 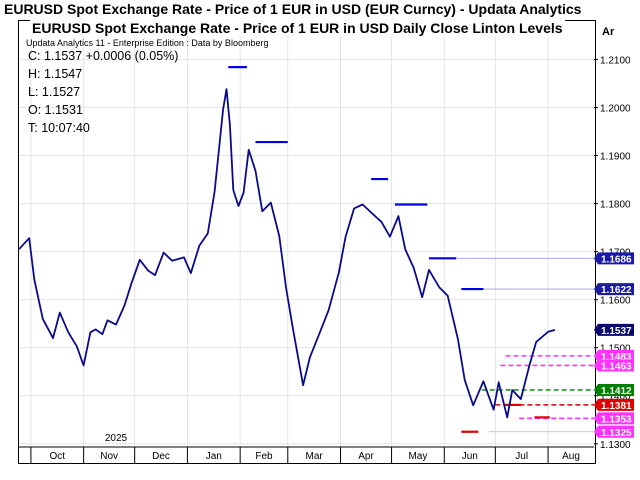 What do you see at coordinates (615, 60) in the screenshot?
I see `y-tick-label: 1.2100` at bounding box center [615, 60].